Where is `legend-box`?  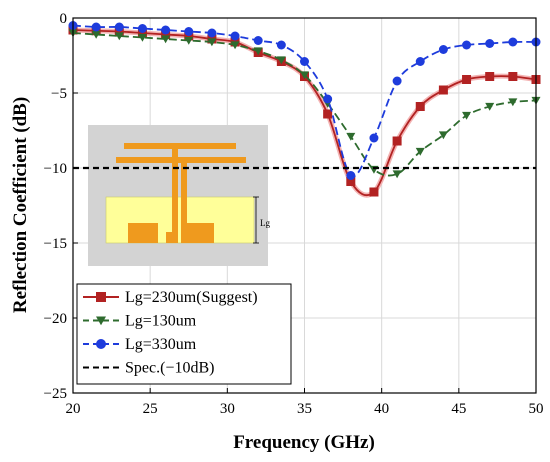 legend-box is located at coordinates (184, 334).